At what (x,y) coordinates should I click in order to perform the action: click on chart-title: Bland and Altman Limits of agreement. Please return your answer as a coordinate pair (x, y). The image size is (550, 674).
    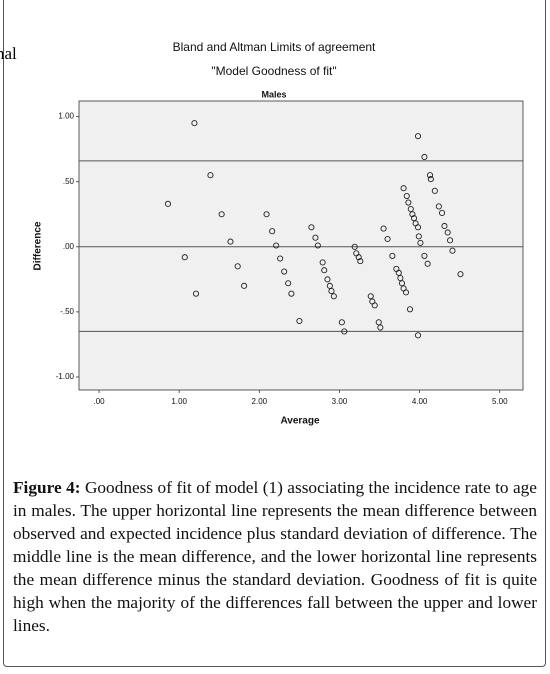
    Looking at the image, I should click on (274, 47).